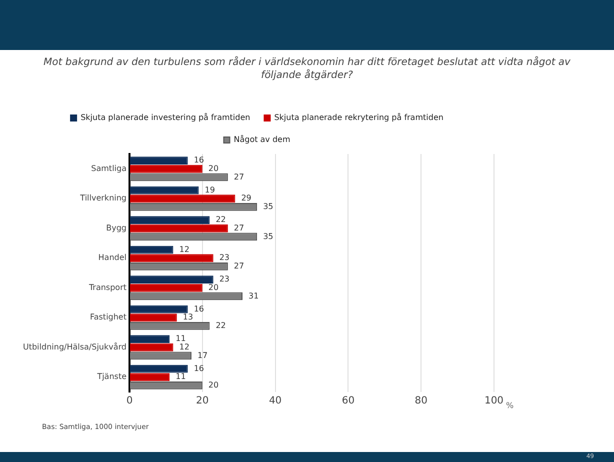  What do you see at coordinates (209, 189) in the screenshot?
I see `data-label: 19` at bounding box center [209, 189].